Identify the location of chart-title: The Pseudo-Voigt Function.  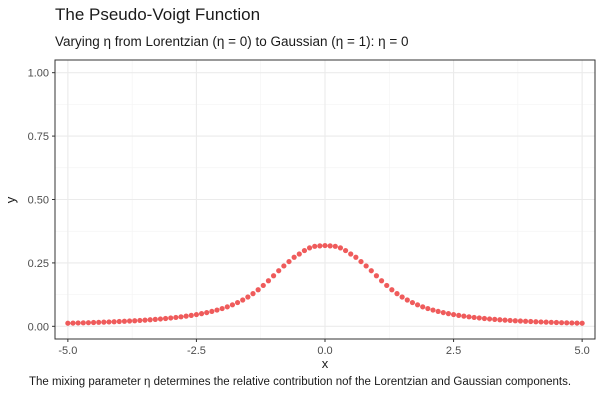
(158, 14).